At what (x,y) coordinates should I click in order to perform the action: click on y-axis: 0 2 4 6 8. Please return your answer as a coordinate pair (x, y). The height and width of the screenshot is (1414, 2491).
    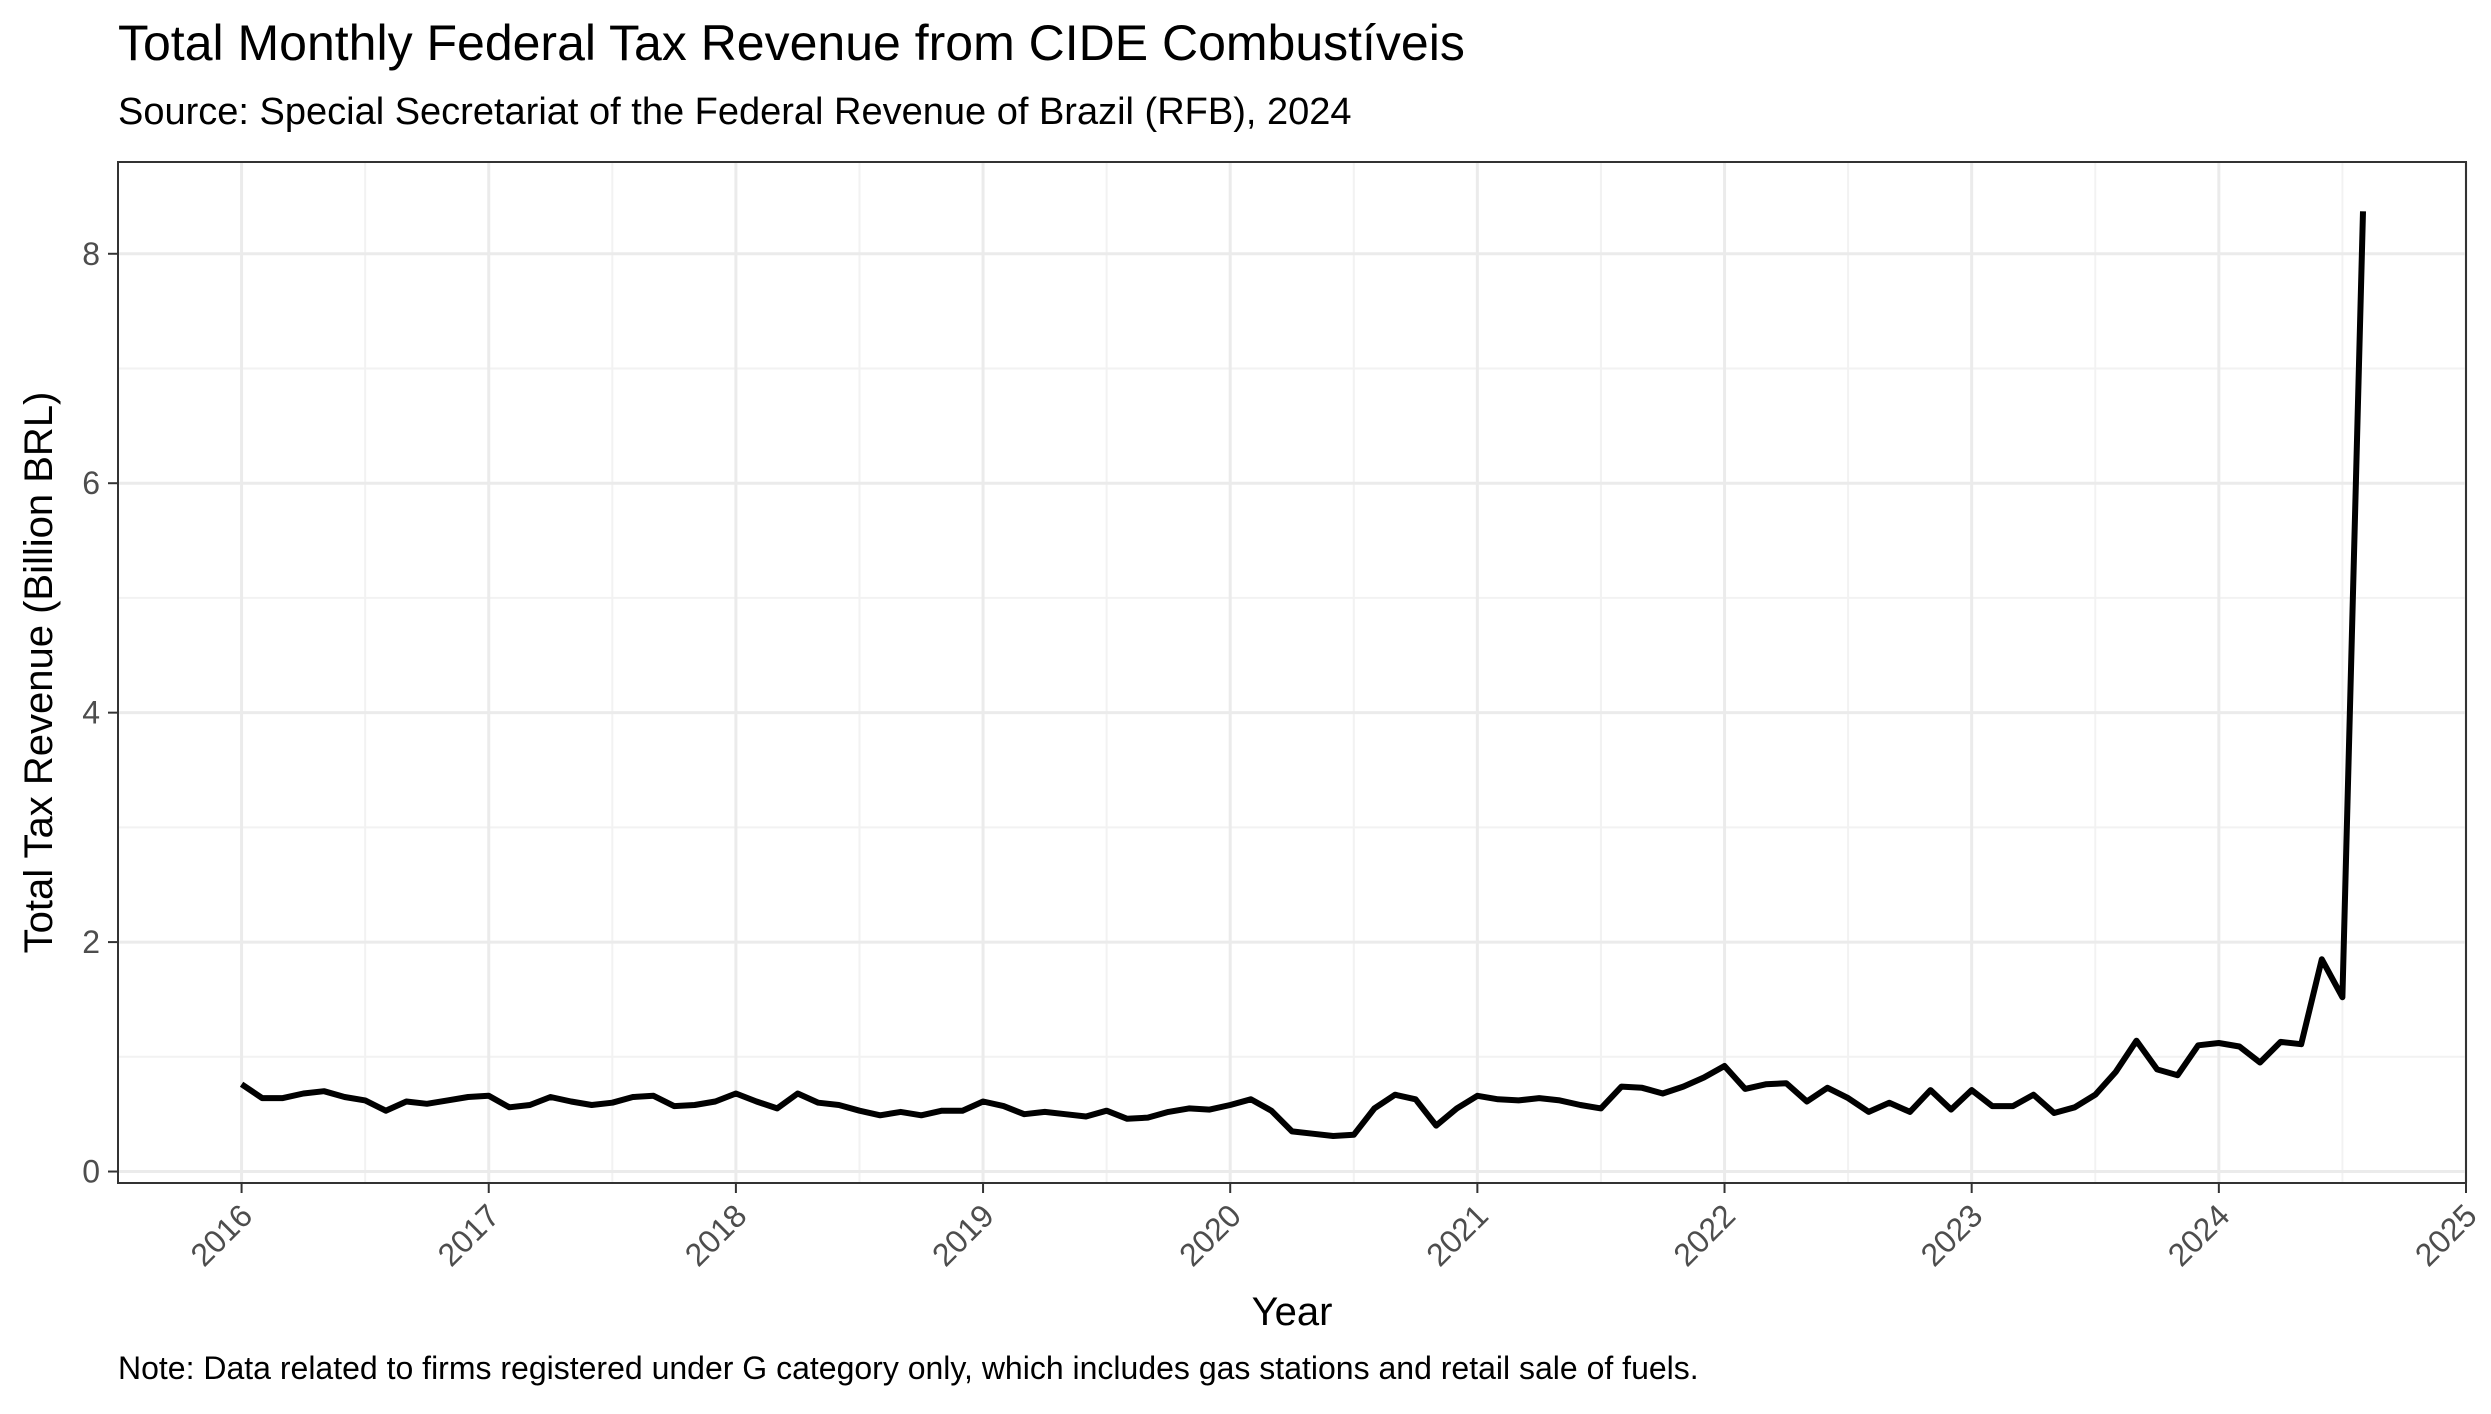
    Looking at the image, I should click on (100, 713).